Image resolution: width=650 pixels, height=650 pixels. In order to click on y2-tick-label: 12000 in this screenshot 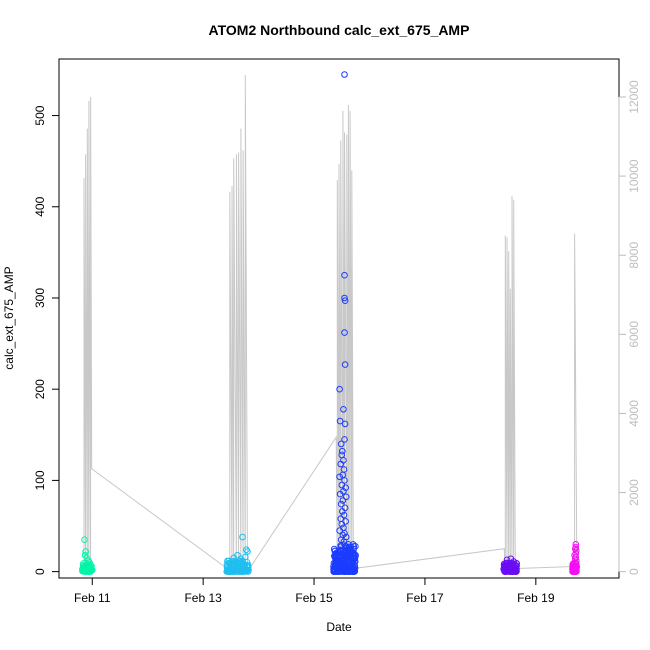, I will do `click(634, 97)`.